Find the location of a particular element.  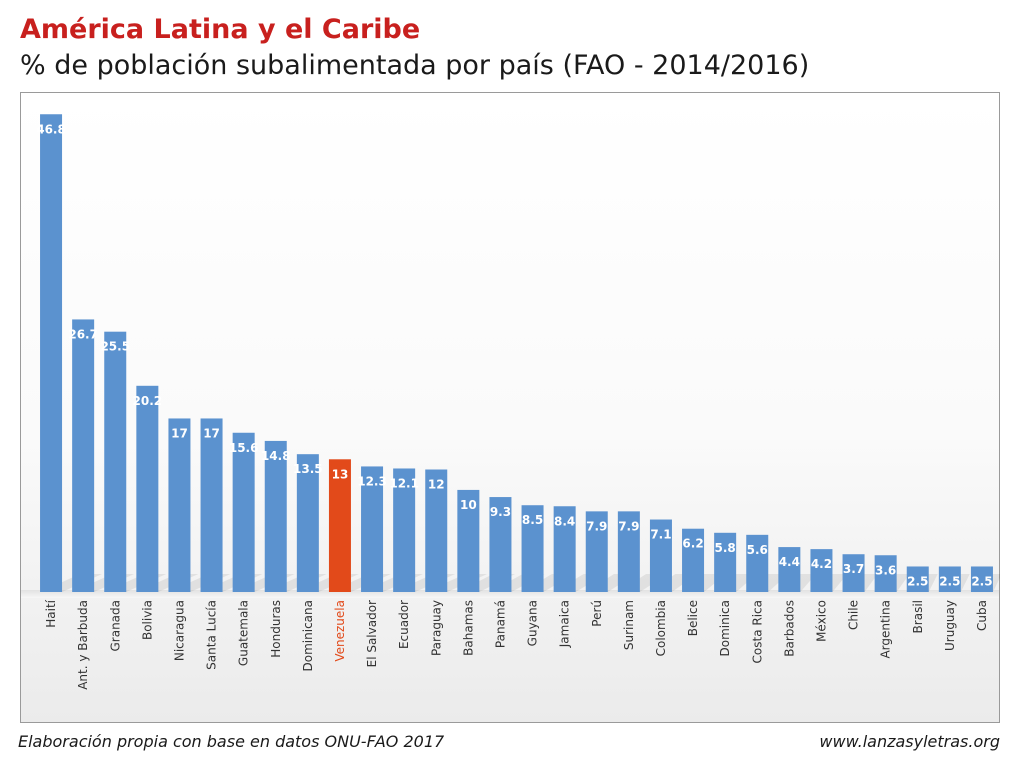

category-label: Guyana is located at coordinates (533, 623).